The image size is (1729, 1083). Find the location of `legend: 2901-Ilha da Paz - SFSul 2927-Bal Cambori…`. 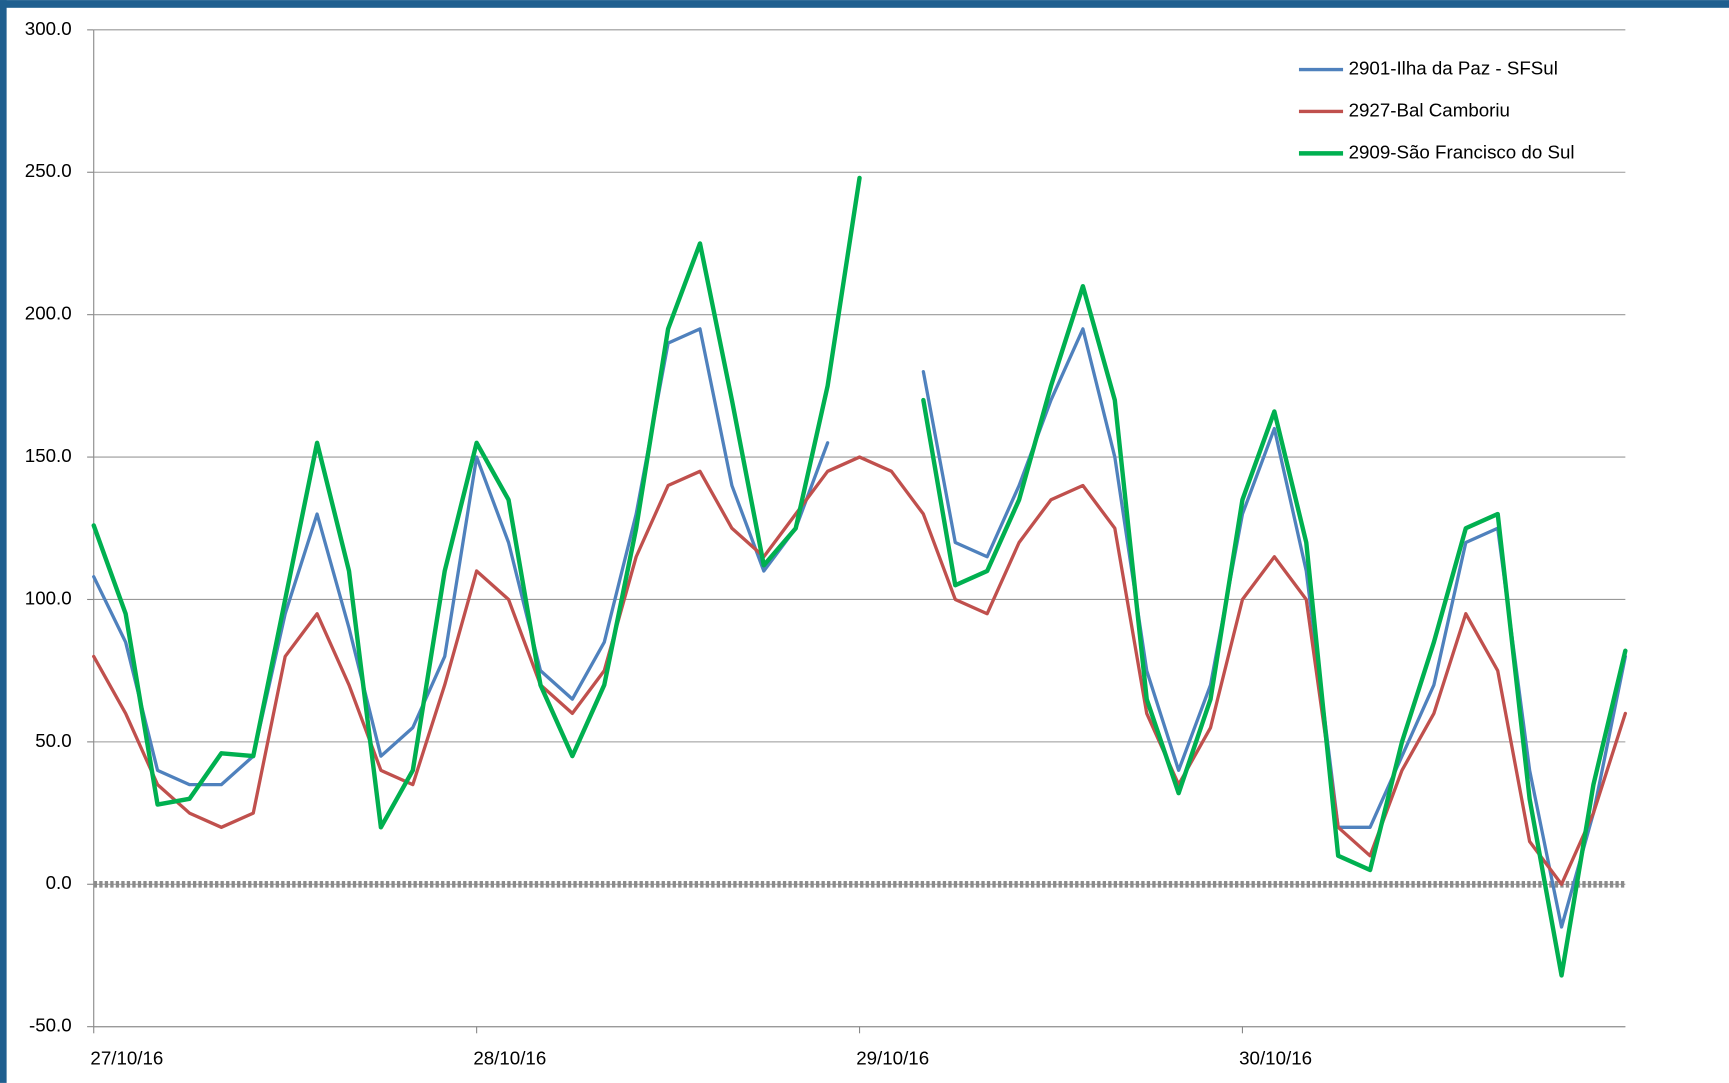

legend: 2901-Ilha da Paz - SFSul 2927-Bal Cambori… is located at coordinates (1436, 110).